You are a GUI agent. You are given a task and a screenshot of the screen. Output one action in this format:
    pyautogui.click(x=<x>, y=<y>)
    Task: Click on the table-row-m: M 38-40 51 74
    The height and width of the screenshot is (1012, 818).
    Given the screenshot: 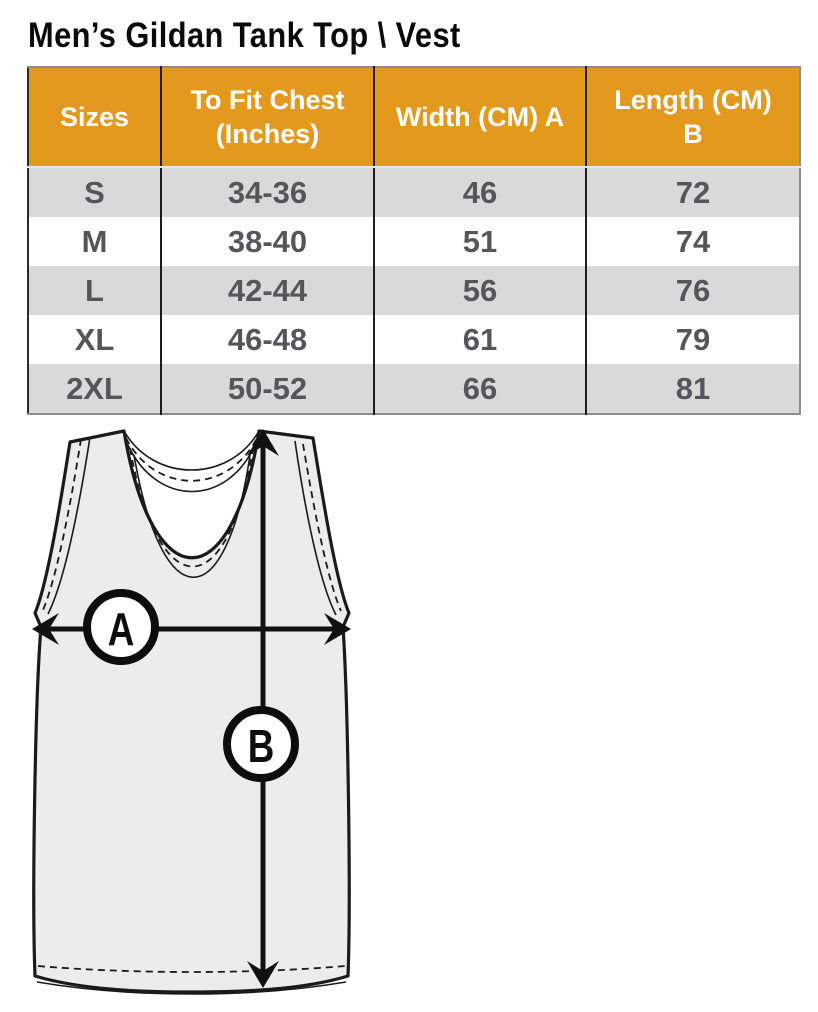 What is the action you would take?
    pyautogui.click(x=414, y=241)
    